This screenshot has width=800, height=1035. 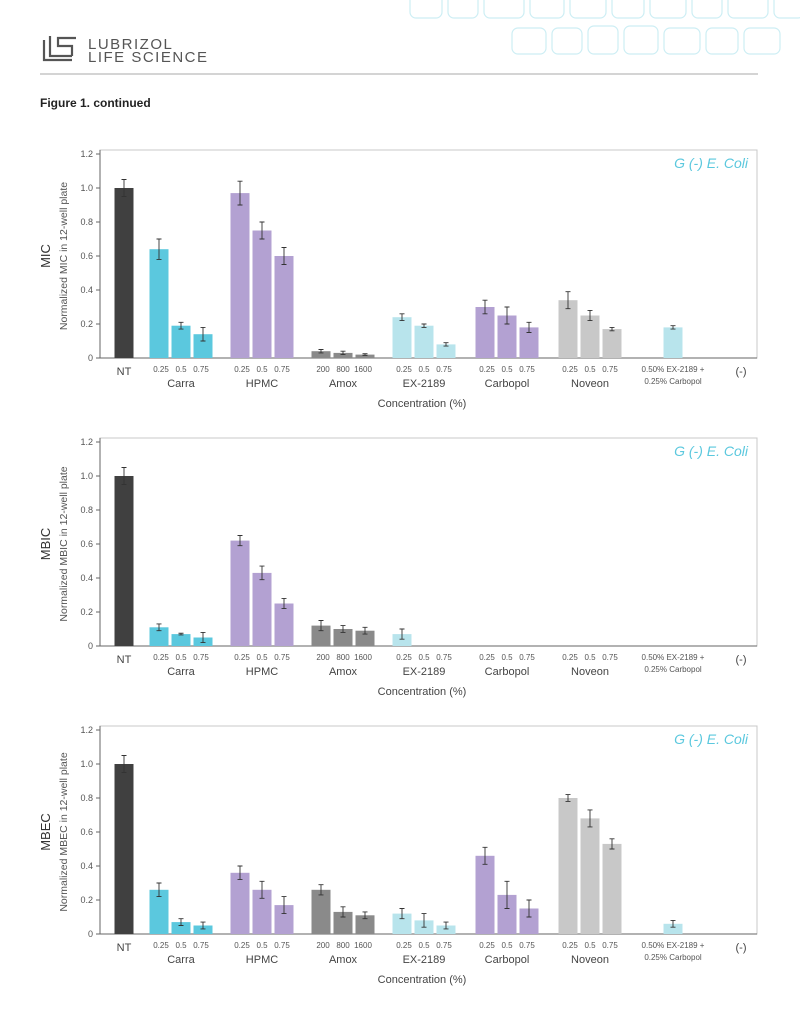 What do you see at coordinates (95, 103) in the screenshot?
I see `figure-caption: Figure 1. continued` at bounding box center [95, 103].